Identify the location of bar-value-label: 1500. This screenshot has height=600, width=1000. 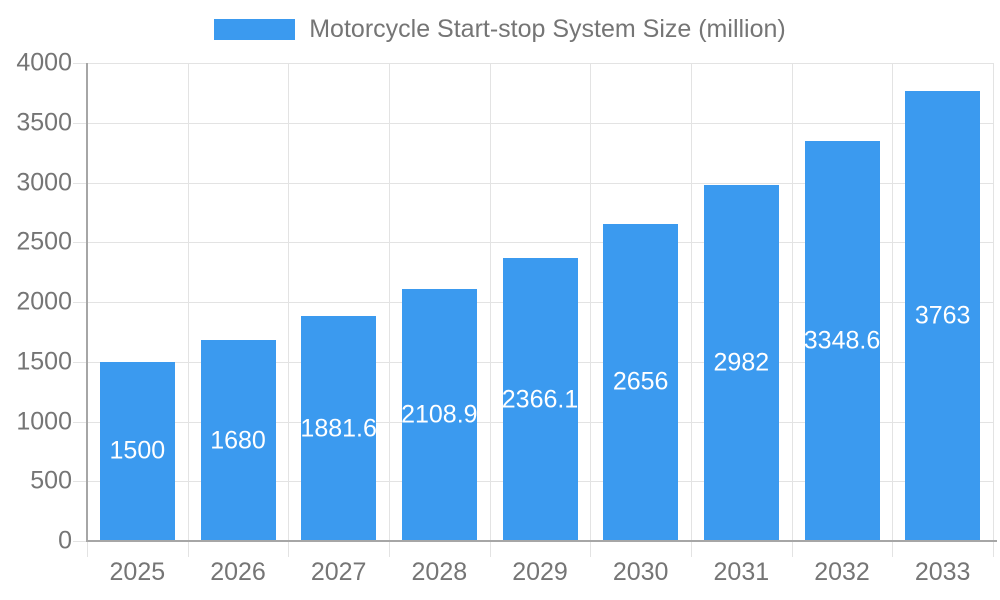
(137, 450).